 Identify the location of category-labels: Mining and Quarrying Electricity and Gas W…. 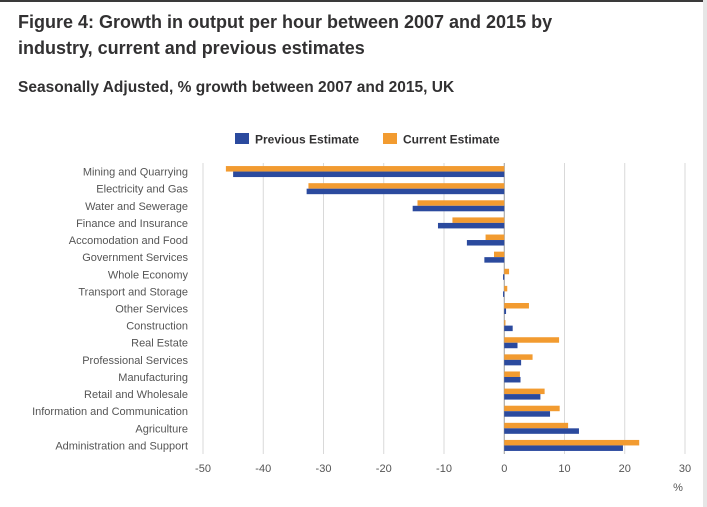
(110, 310).